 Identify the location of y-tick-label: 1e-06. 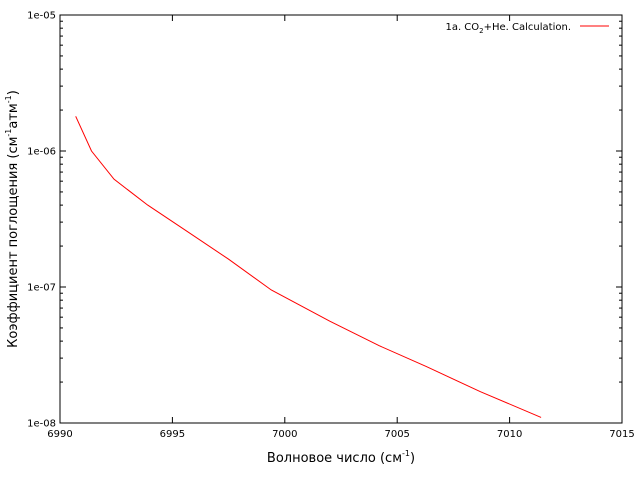
(41, 152).